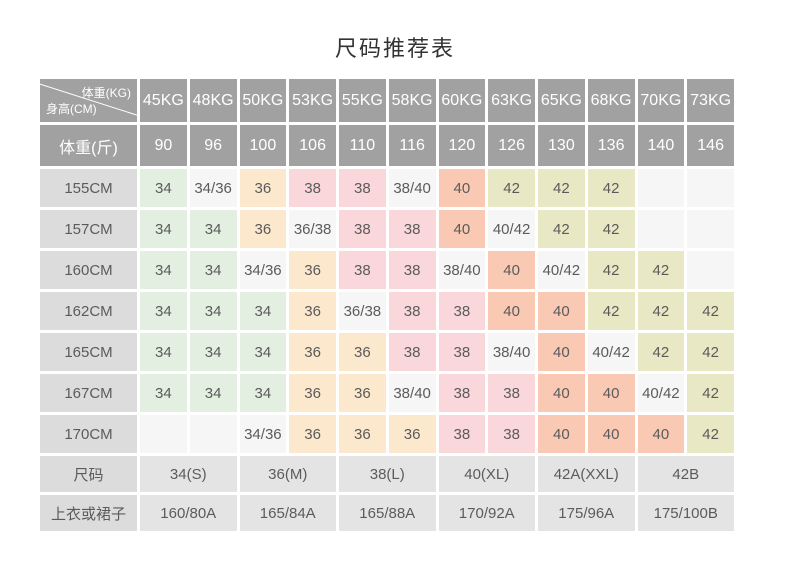  Describe the element at coordinates (511, 100) in the screenshot. I see `weight-kg-header-cell: 63KG` at that location.